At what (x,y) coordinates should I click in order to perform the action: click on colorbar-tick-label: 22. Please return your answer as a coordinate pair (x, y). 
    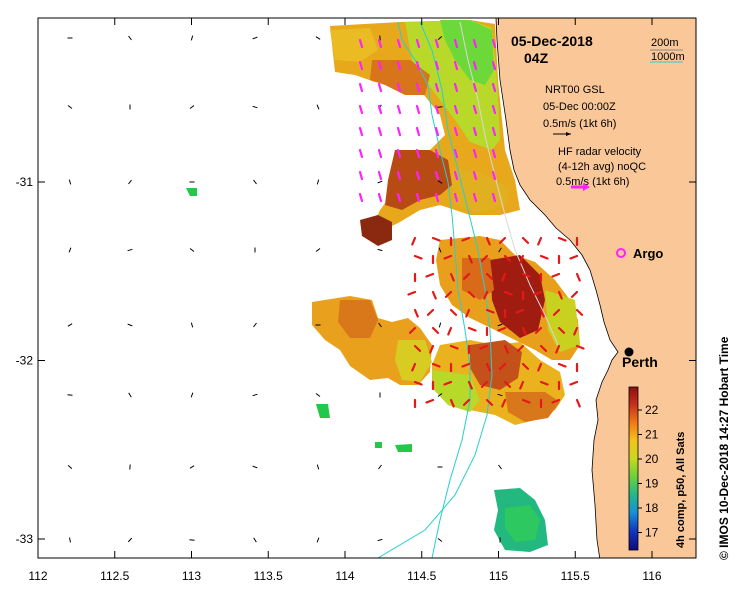
    Looking at the image, I should click on (652, 410).